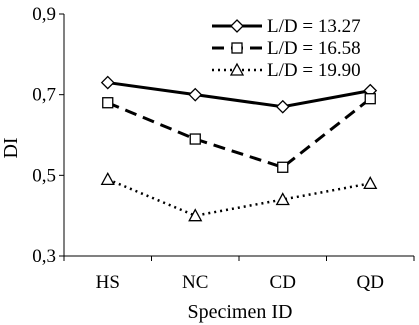  Describe the element at coordinates (370, 282) in the screenshot. I see `x-tick-label: QD` at that location.